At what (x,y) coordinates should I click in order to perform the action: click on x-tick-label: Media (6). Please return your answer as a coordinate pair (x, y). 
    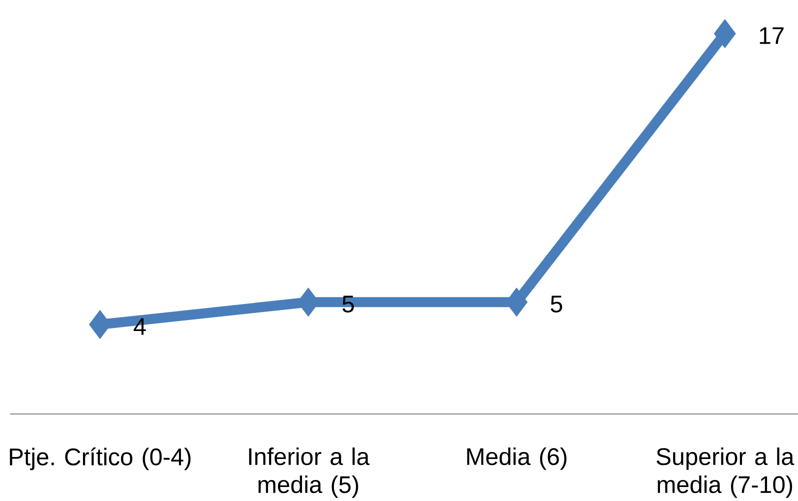
    Looking at the image, I should click on (516, 459).